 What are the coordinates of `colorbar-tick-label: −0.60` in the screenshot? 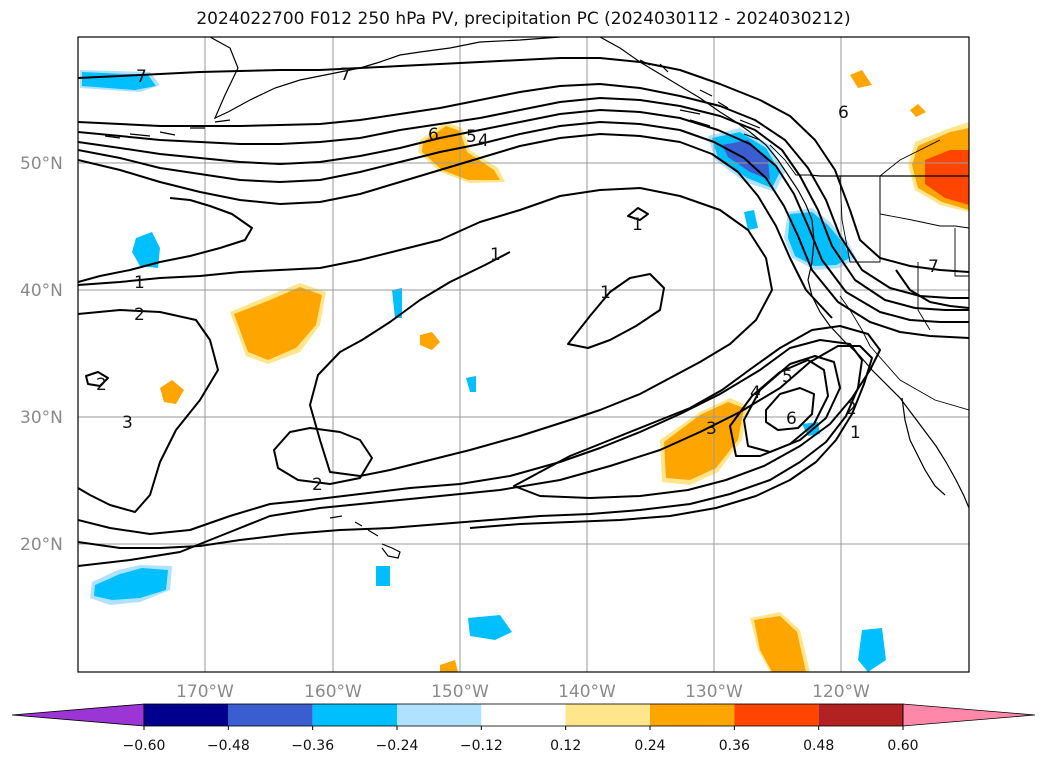 It's located at (144, 746).